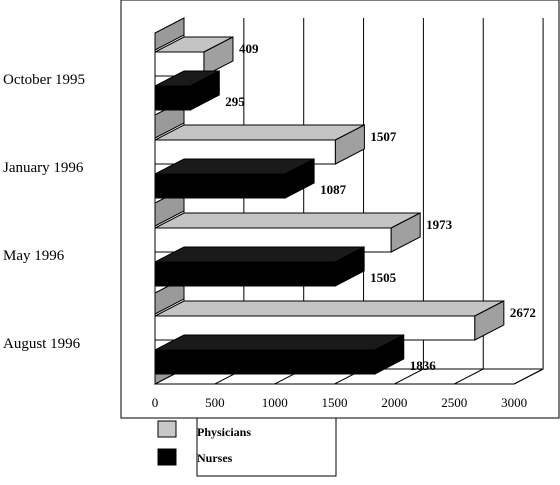  Describe the element at coordinates (514, 402) in the screenshot. I see `x-tick-label: 3000` at that location.